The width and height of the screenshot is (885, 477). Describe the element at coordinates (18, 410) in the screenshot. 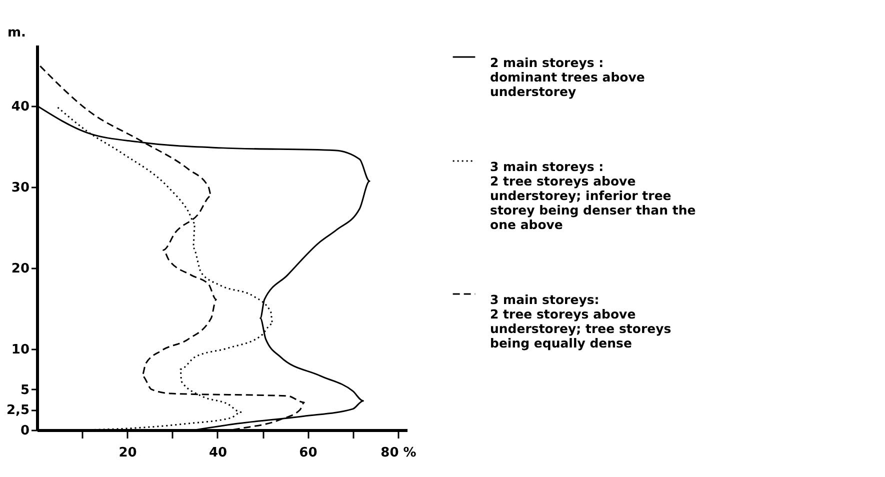

I see `y-tick-label: 2,5` at that location.